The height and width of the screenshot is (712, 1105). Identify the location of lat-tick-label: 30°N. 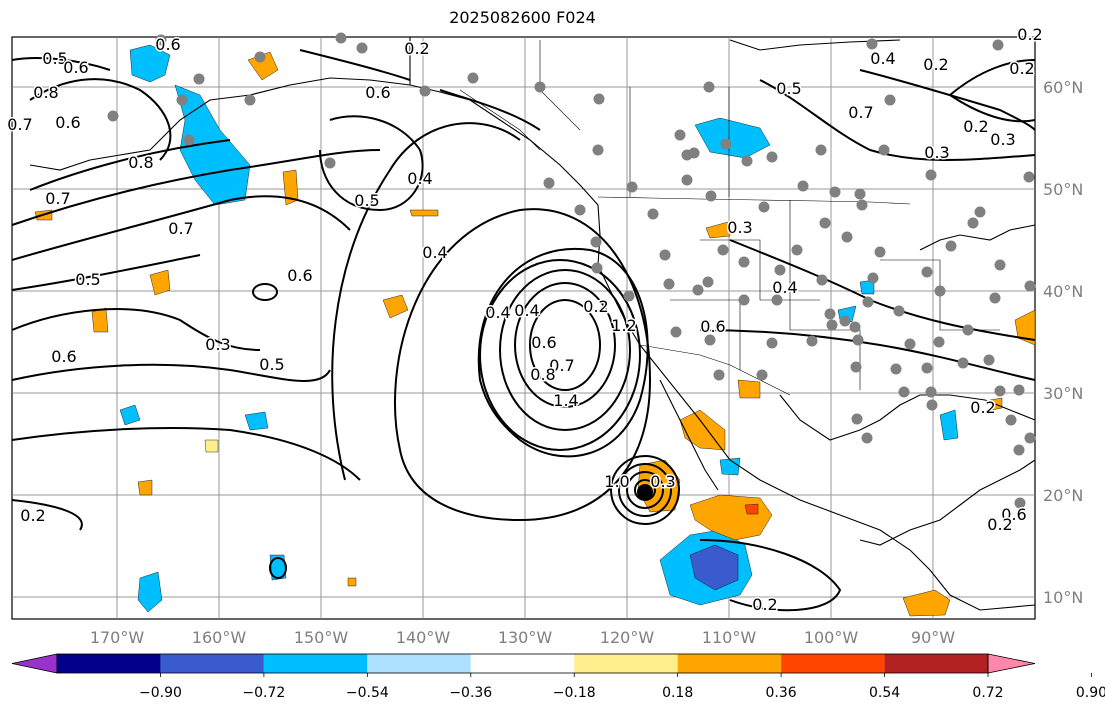
(1063, 393).